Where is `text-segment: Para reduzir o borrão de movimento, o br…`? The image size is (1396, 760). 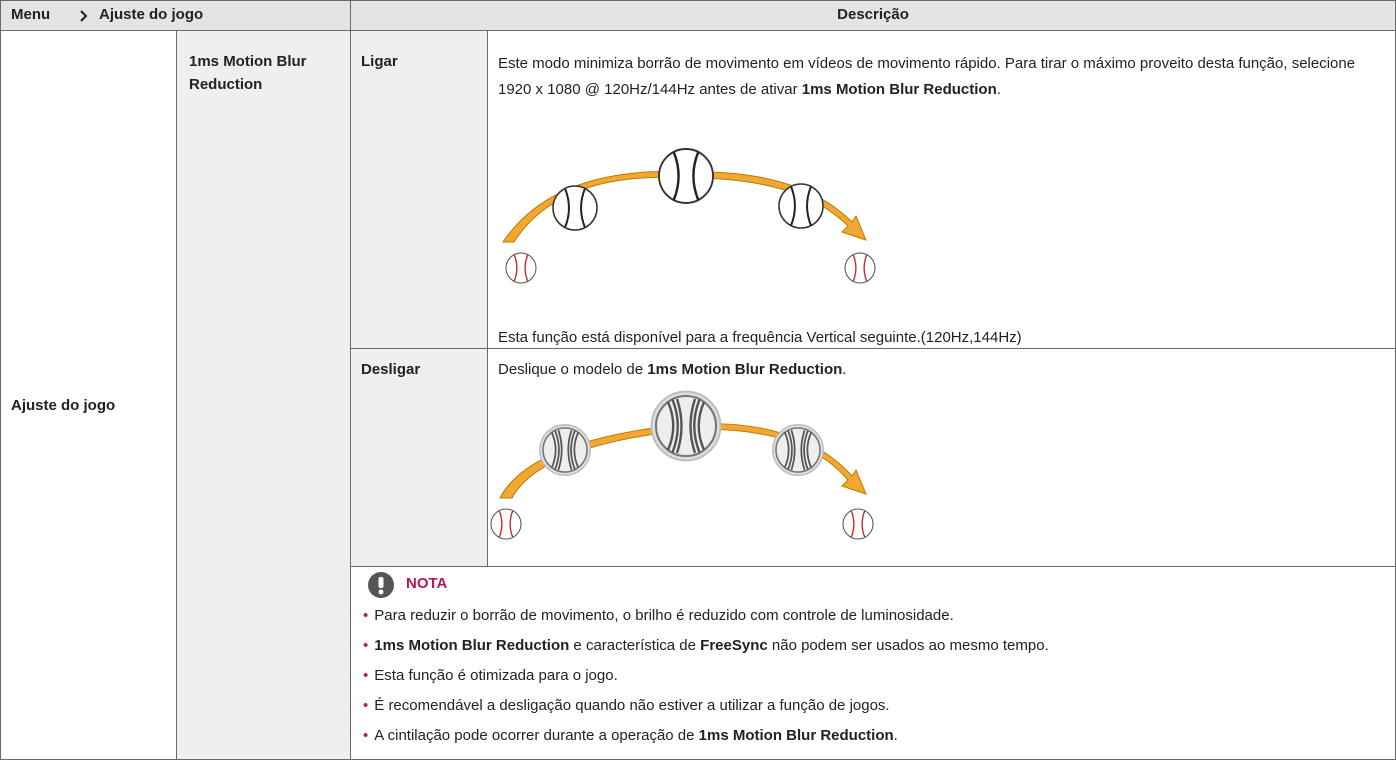
text-segment: Para reduzir o borrão de movimento, o br… is located at coordinates (664, 615).